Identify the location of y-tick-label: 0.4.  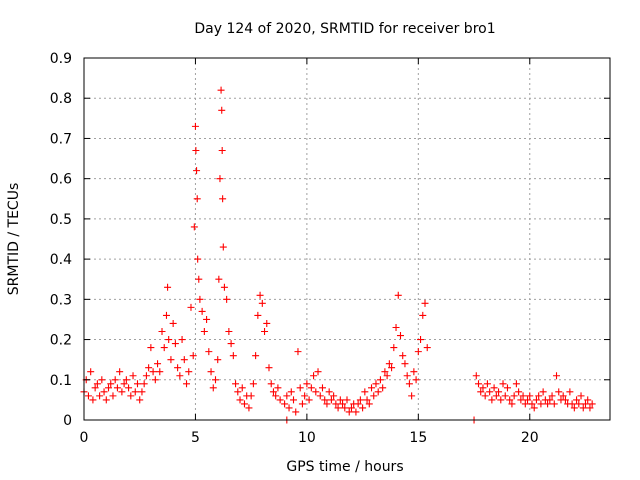
(61, 260).